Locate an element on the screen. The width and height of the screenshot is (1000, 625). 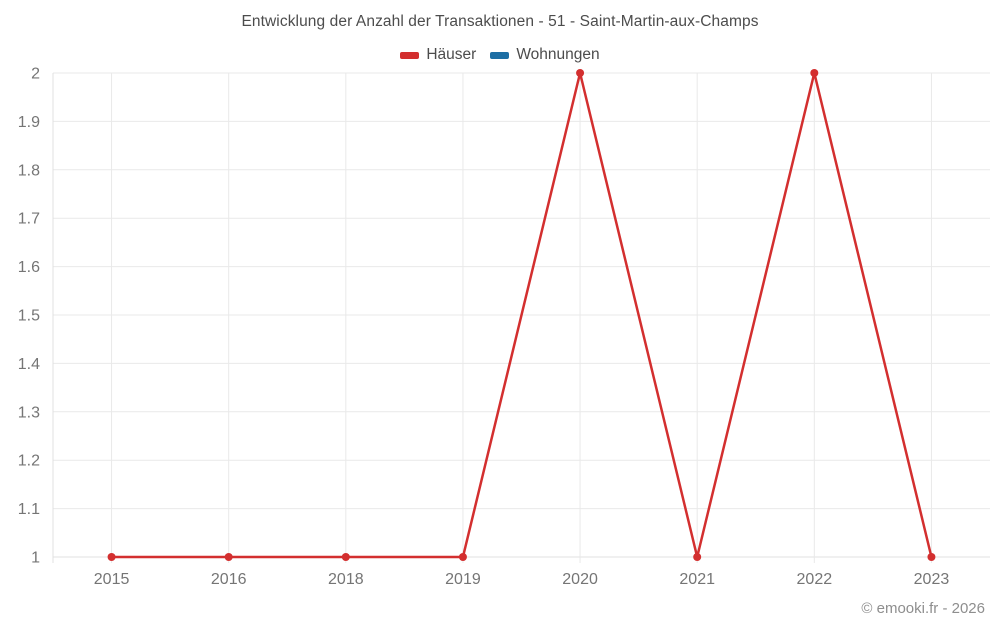
y-axis-tick-label: 1.8 is located at coordinates (29, 170).